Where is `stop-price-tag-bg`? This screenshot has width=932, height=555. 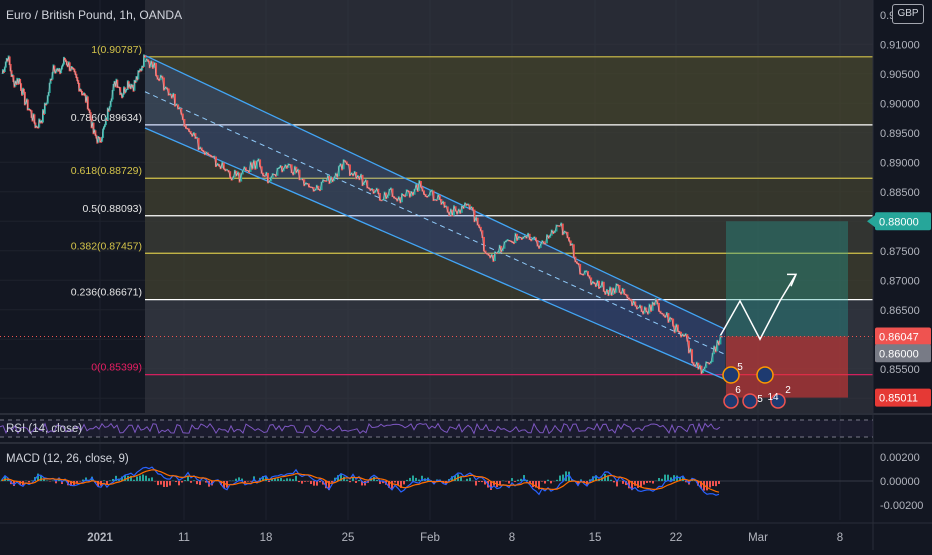
stop-price-tag-bg is located at coordinates (903, 397).